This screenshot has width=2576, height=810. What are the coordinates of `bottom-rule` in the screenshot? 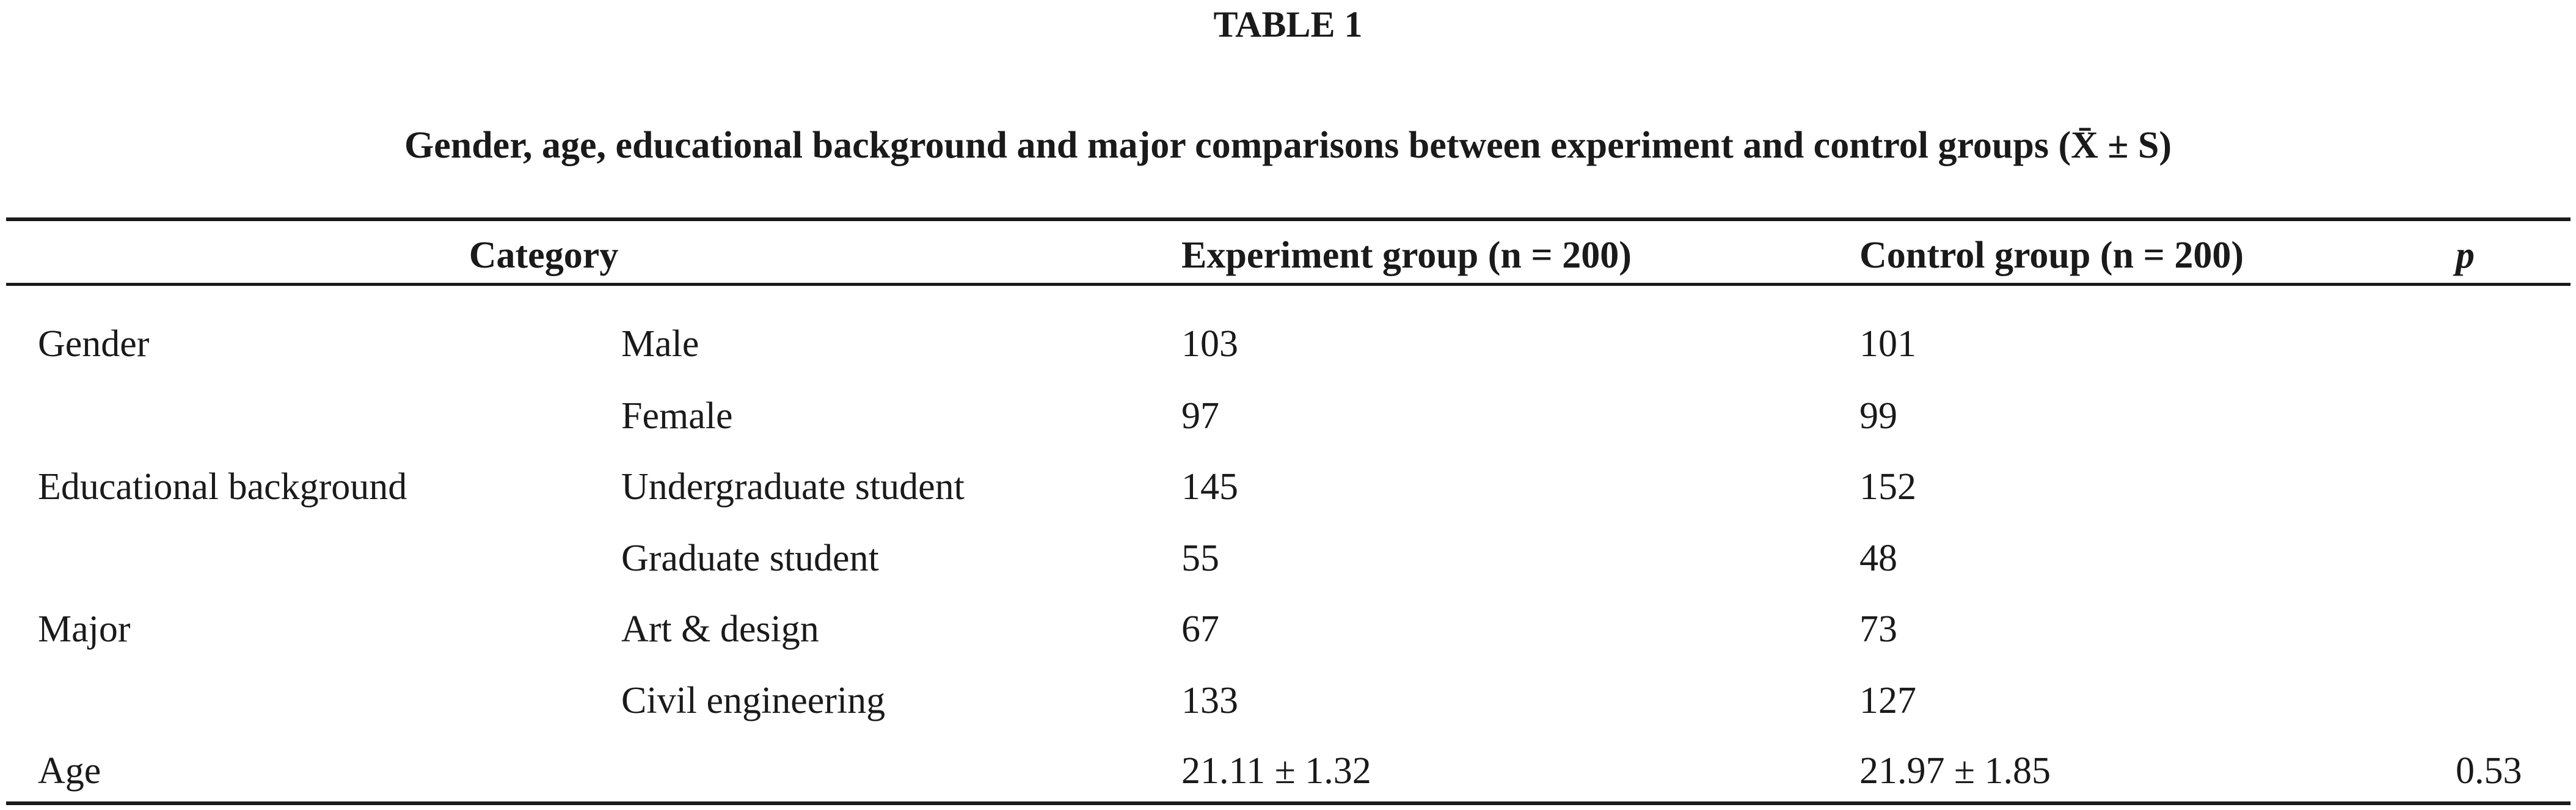 It's located at (1288, 803).